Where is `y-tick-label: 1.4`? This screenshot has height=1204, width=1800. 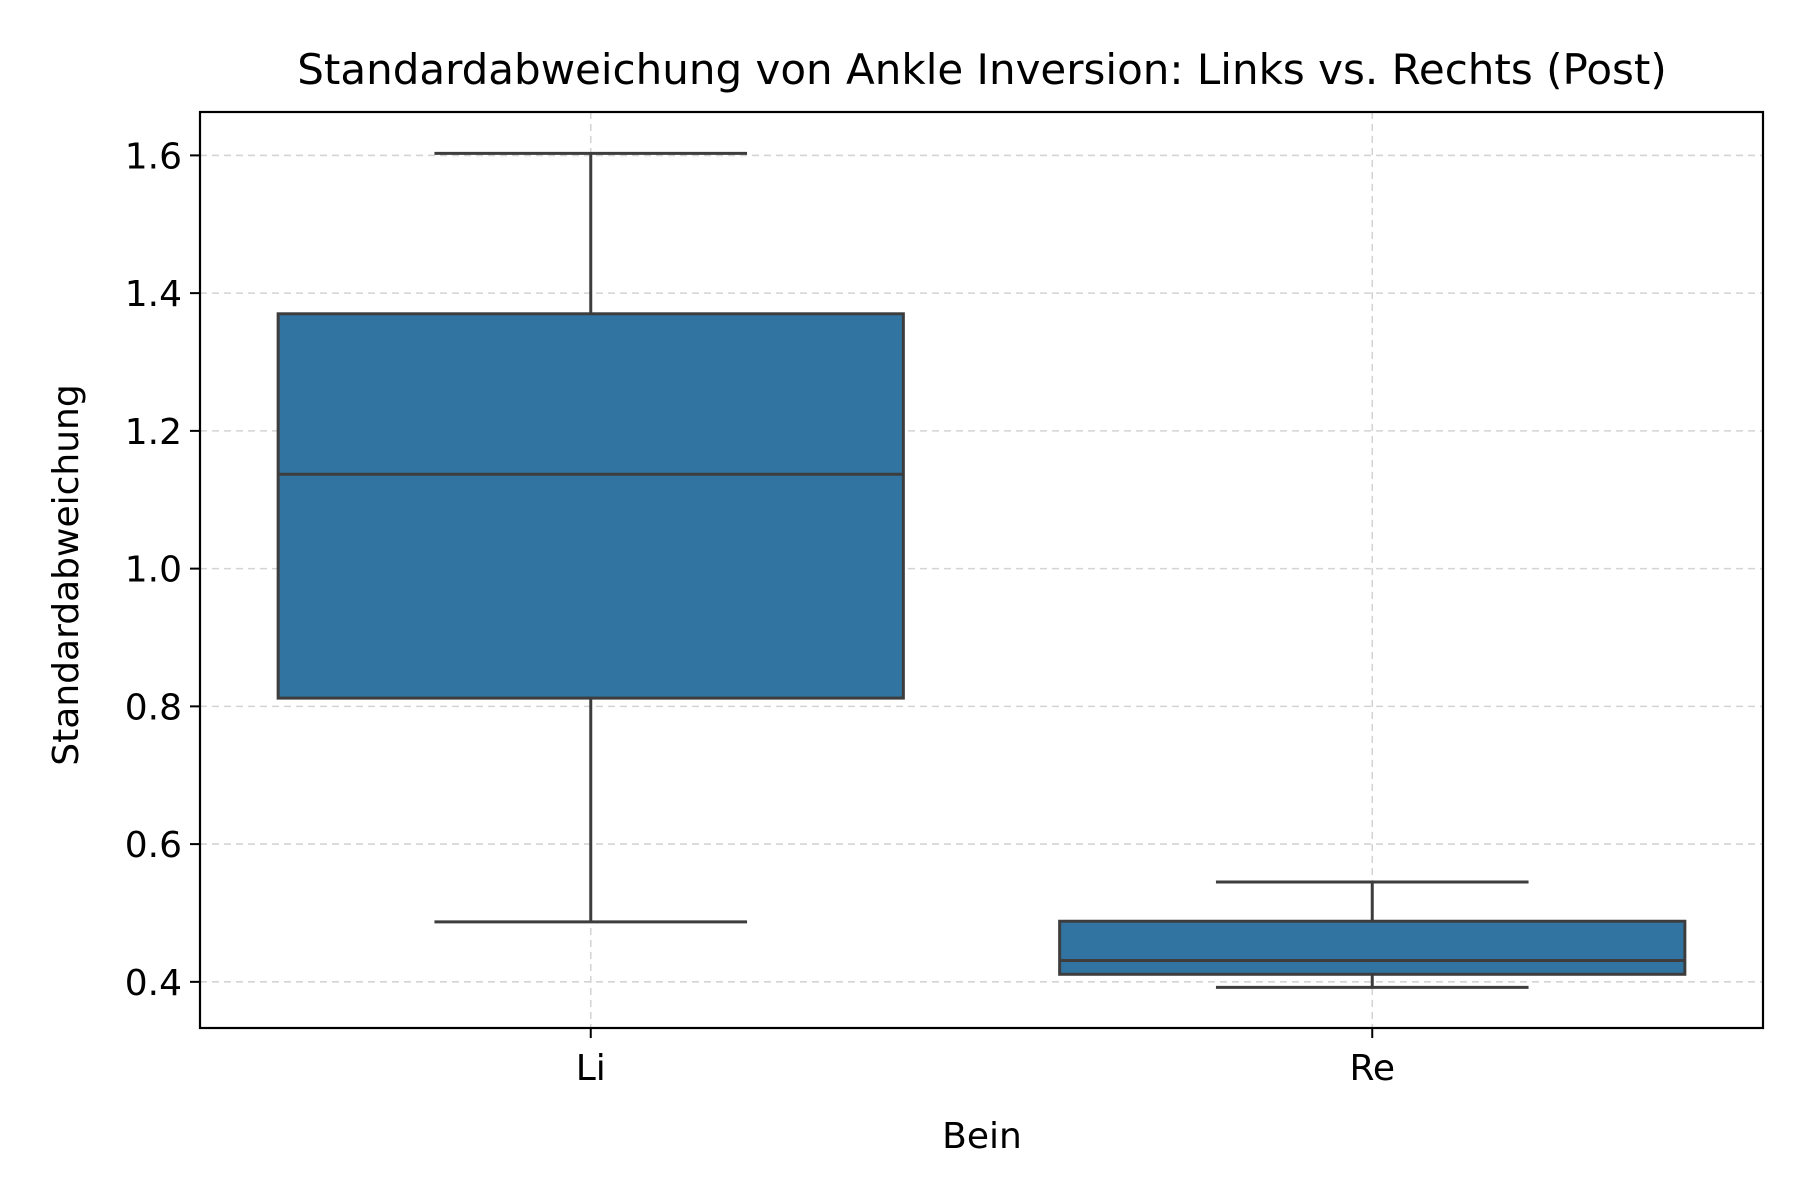
y-tick-label: 1.4 is located at coordinates (153, 294).